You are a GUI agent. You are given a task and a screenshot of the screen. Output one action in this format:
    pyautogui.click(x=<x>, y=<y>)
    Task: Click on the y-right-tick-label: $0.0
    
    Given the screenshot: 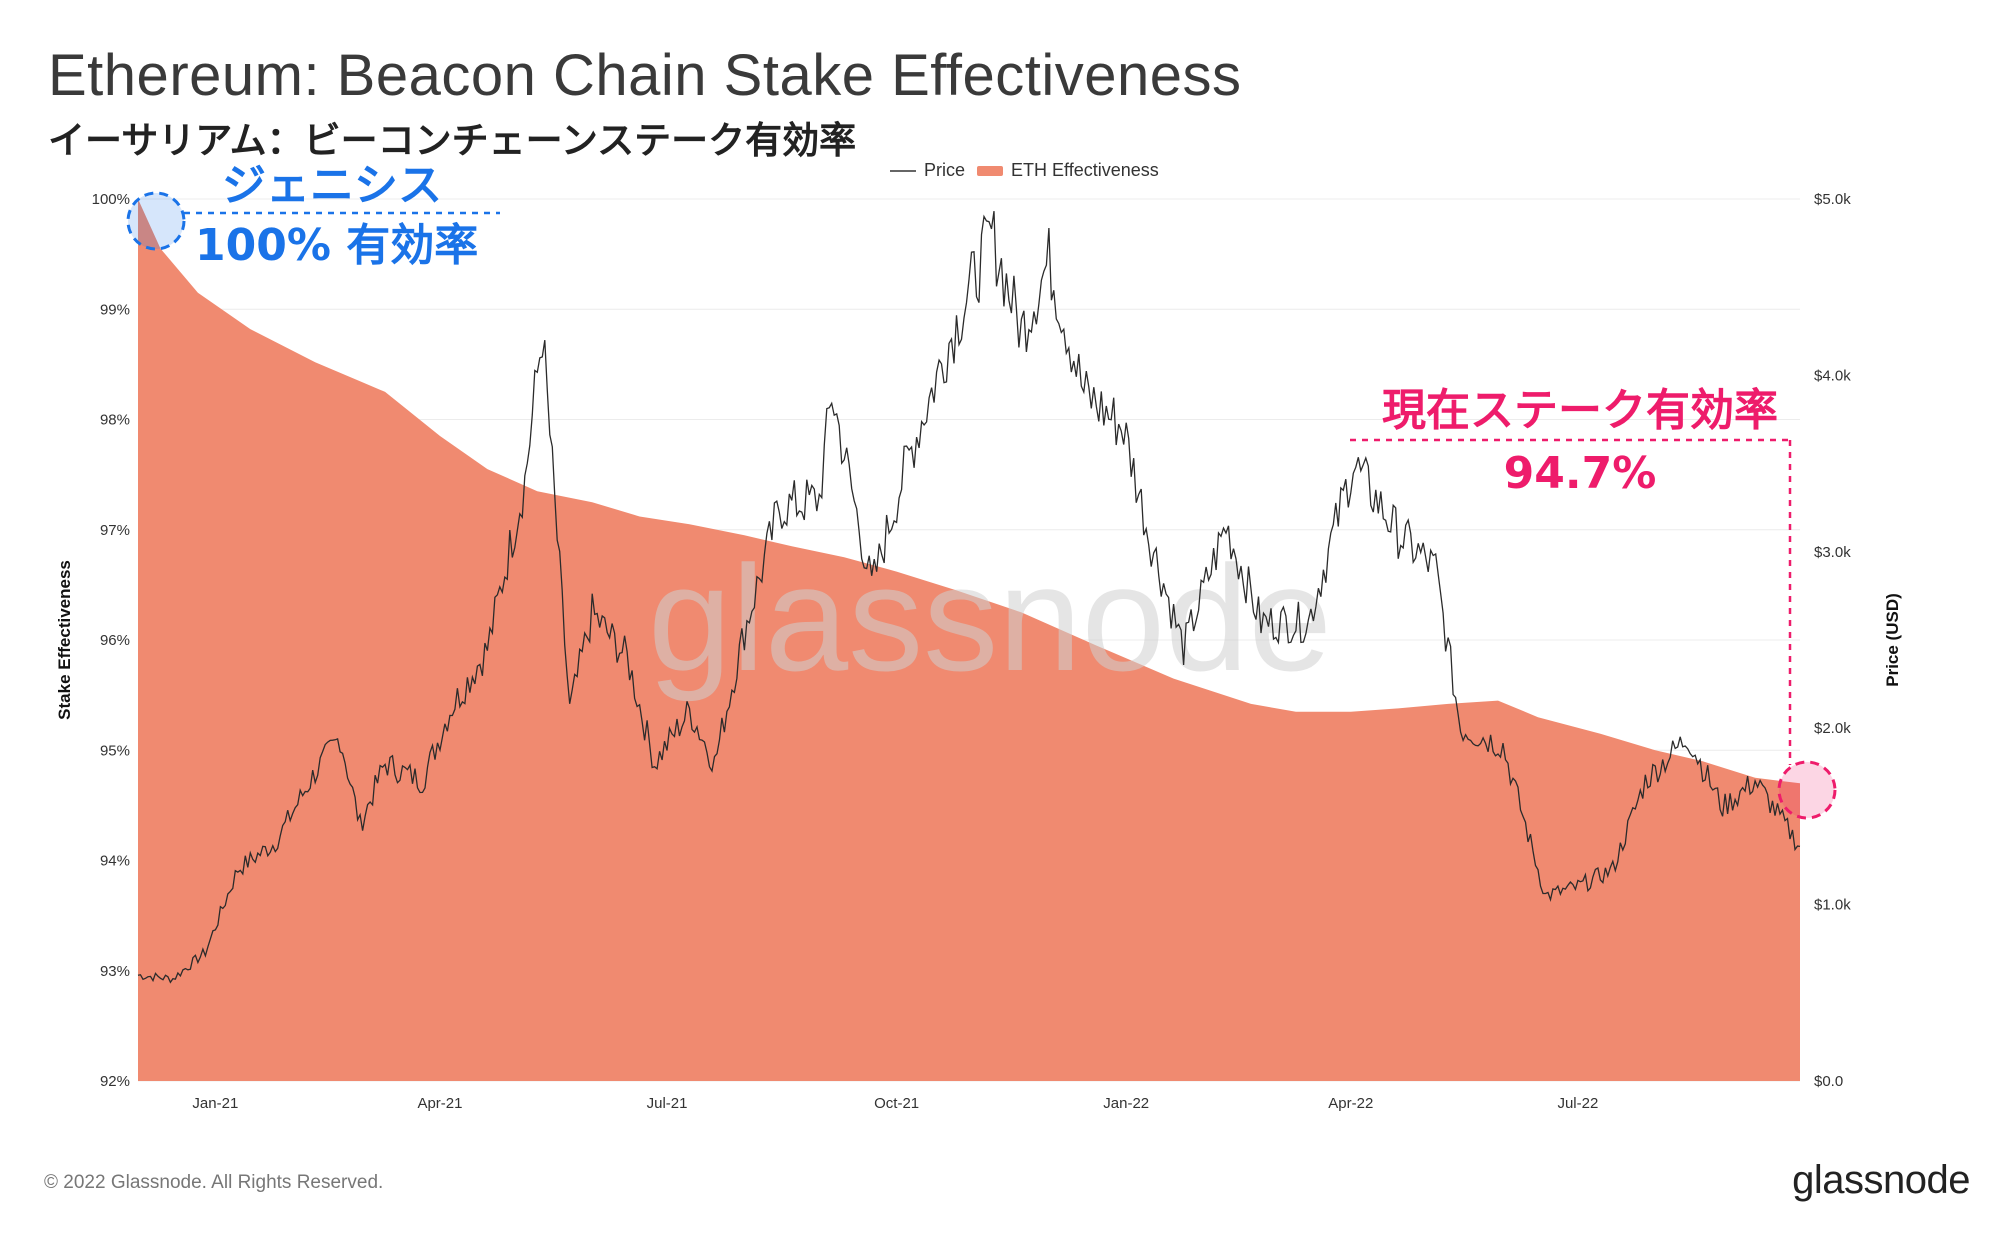 What is the action you would take?
    pyautogui.click(x=1828, y=1081)
    